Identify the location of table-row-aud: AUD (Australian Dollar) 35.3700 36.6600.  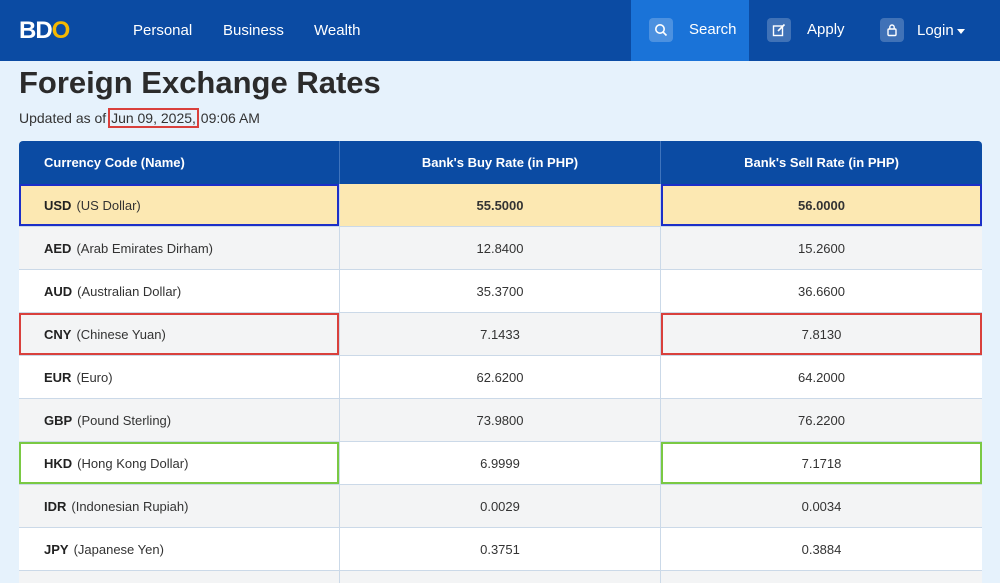
(500, 291).